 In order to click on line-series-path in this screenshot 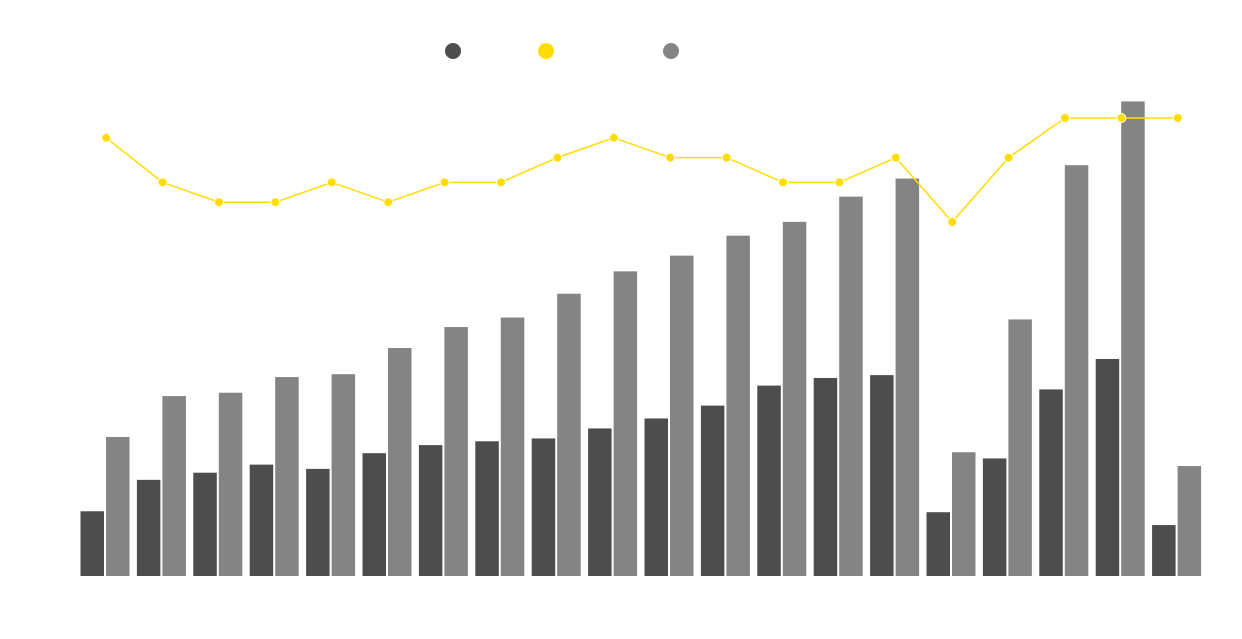, I will do `click(641, 170)`.